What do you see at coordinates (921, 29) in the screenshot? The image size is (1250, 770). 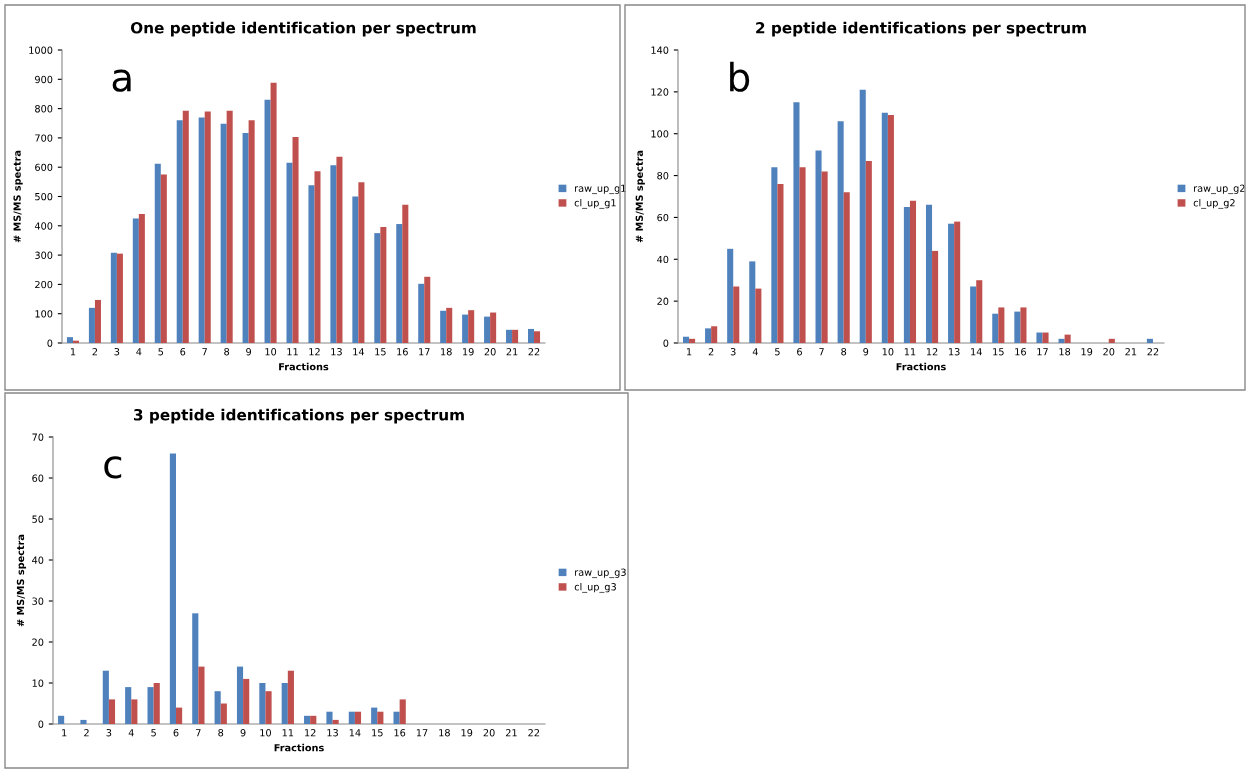 I see `chart-title: 2 peptide identifications per spectrum` at bounding box center [921, 29].